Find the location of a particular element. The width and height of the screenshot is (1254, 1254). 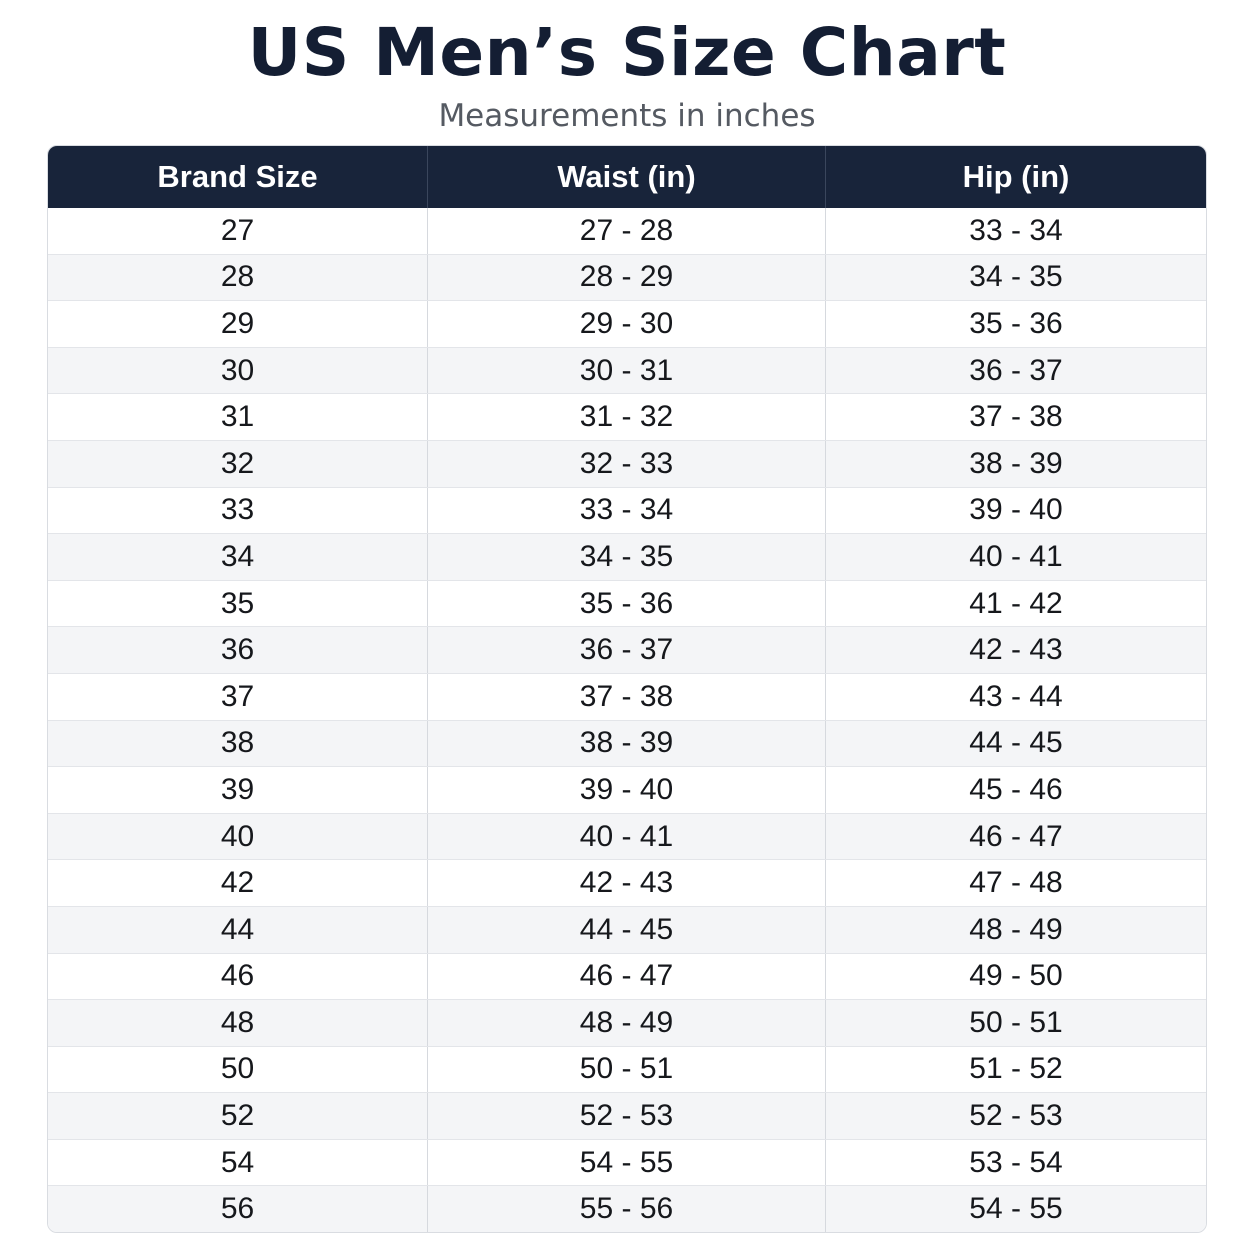

cell-brand-size: 31 is located at coordinates (238, 417).